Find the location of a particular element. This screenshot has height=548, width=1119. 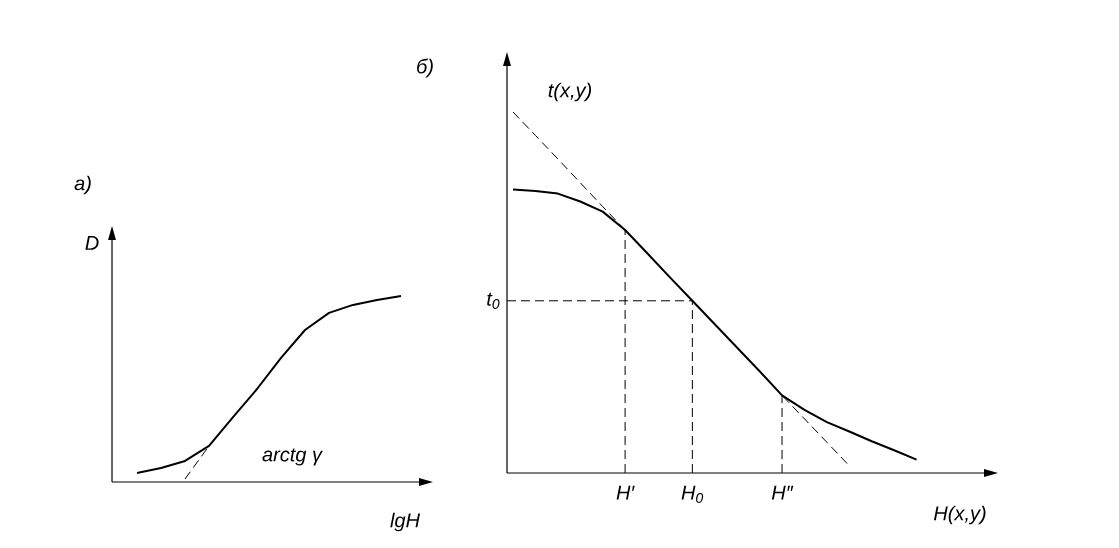

chart-title: б) is located at coordinates (425, 68).